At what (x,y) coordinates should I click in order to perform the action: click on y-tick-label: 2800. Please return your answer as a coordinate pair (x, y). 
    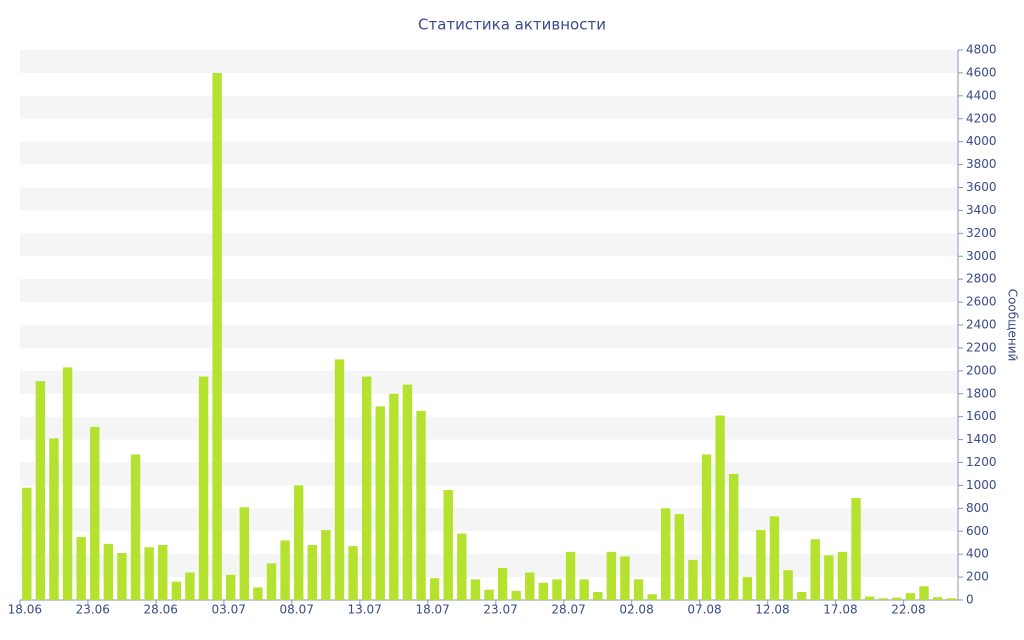
    Looking at the image, I should click on (981, 279).